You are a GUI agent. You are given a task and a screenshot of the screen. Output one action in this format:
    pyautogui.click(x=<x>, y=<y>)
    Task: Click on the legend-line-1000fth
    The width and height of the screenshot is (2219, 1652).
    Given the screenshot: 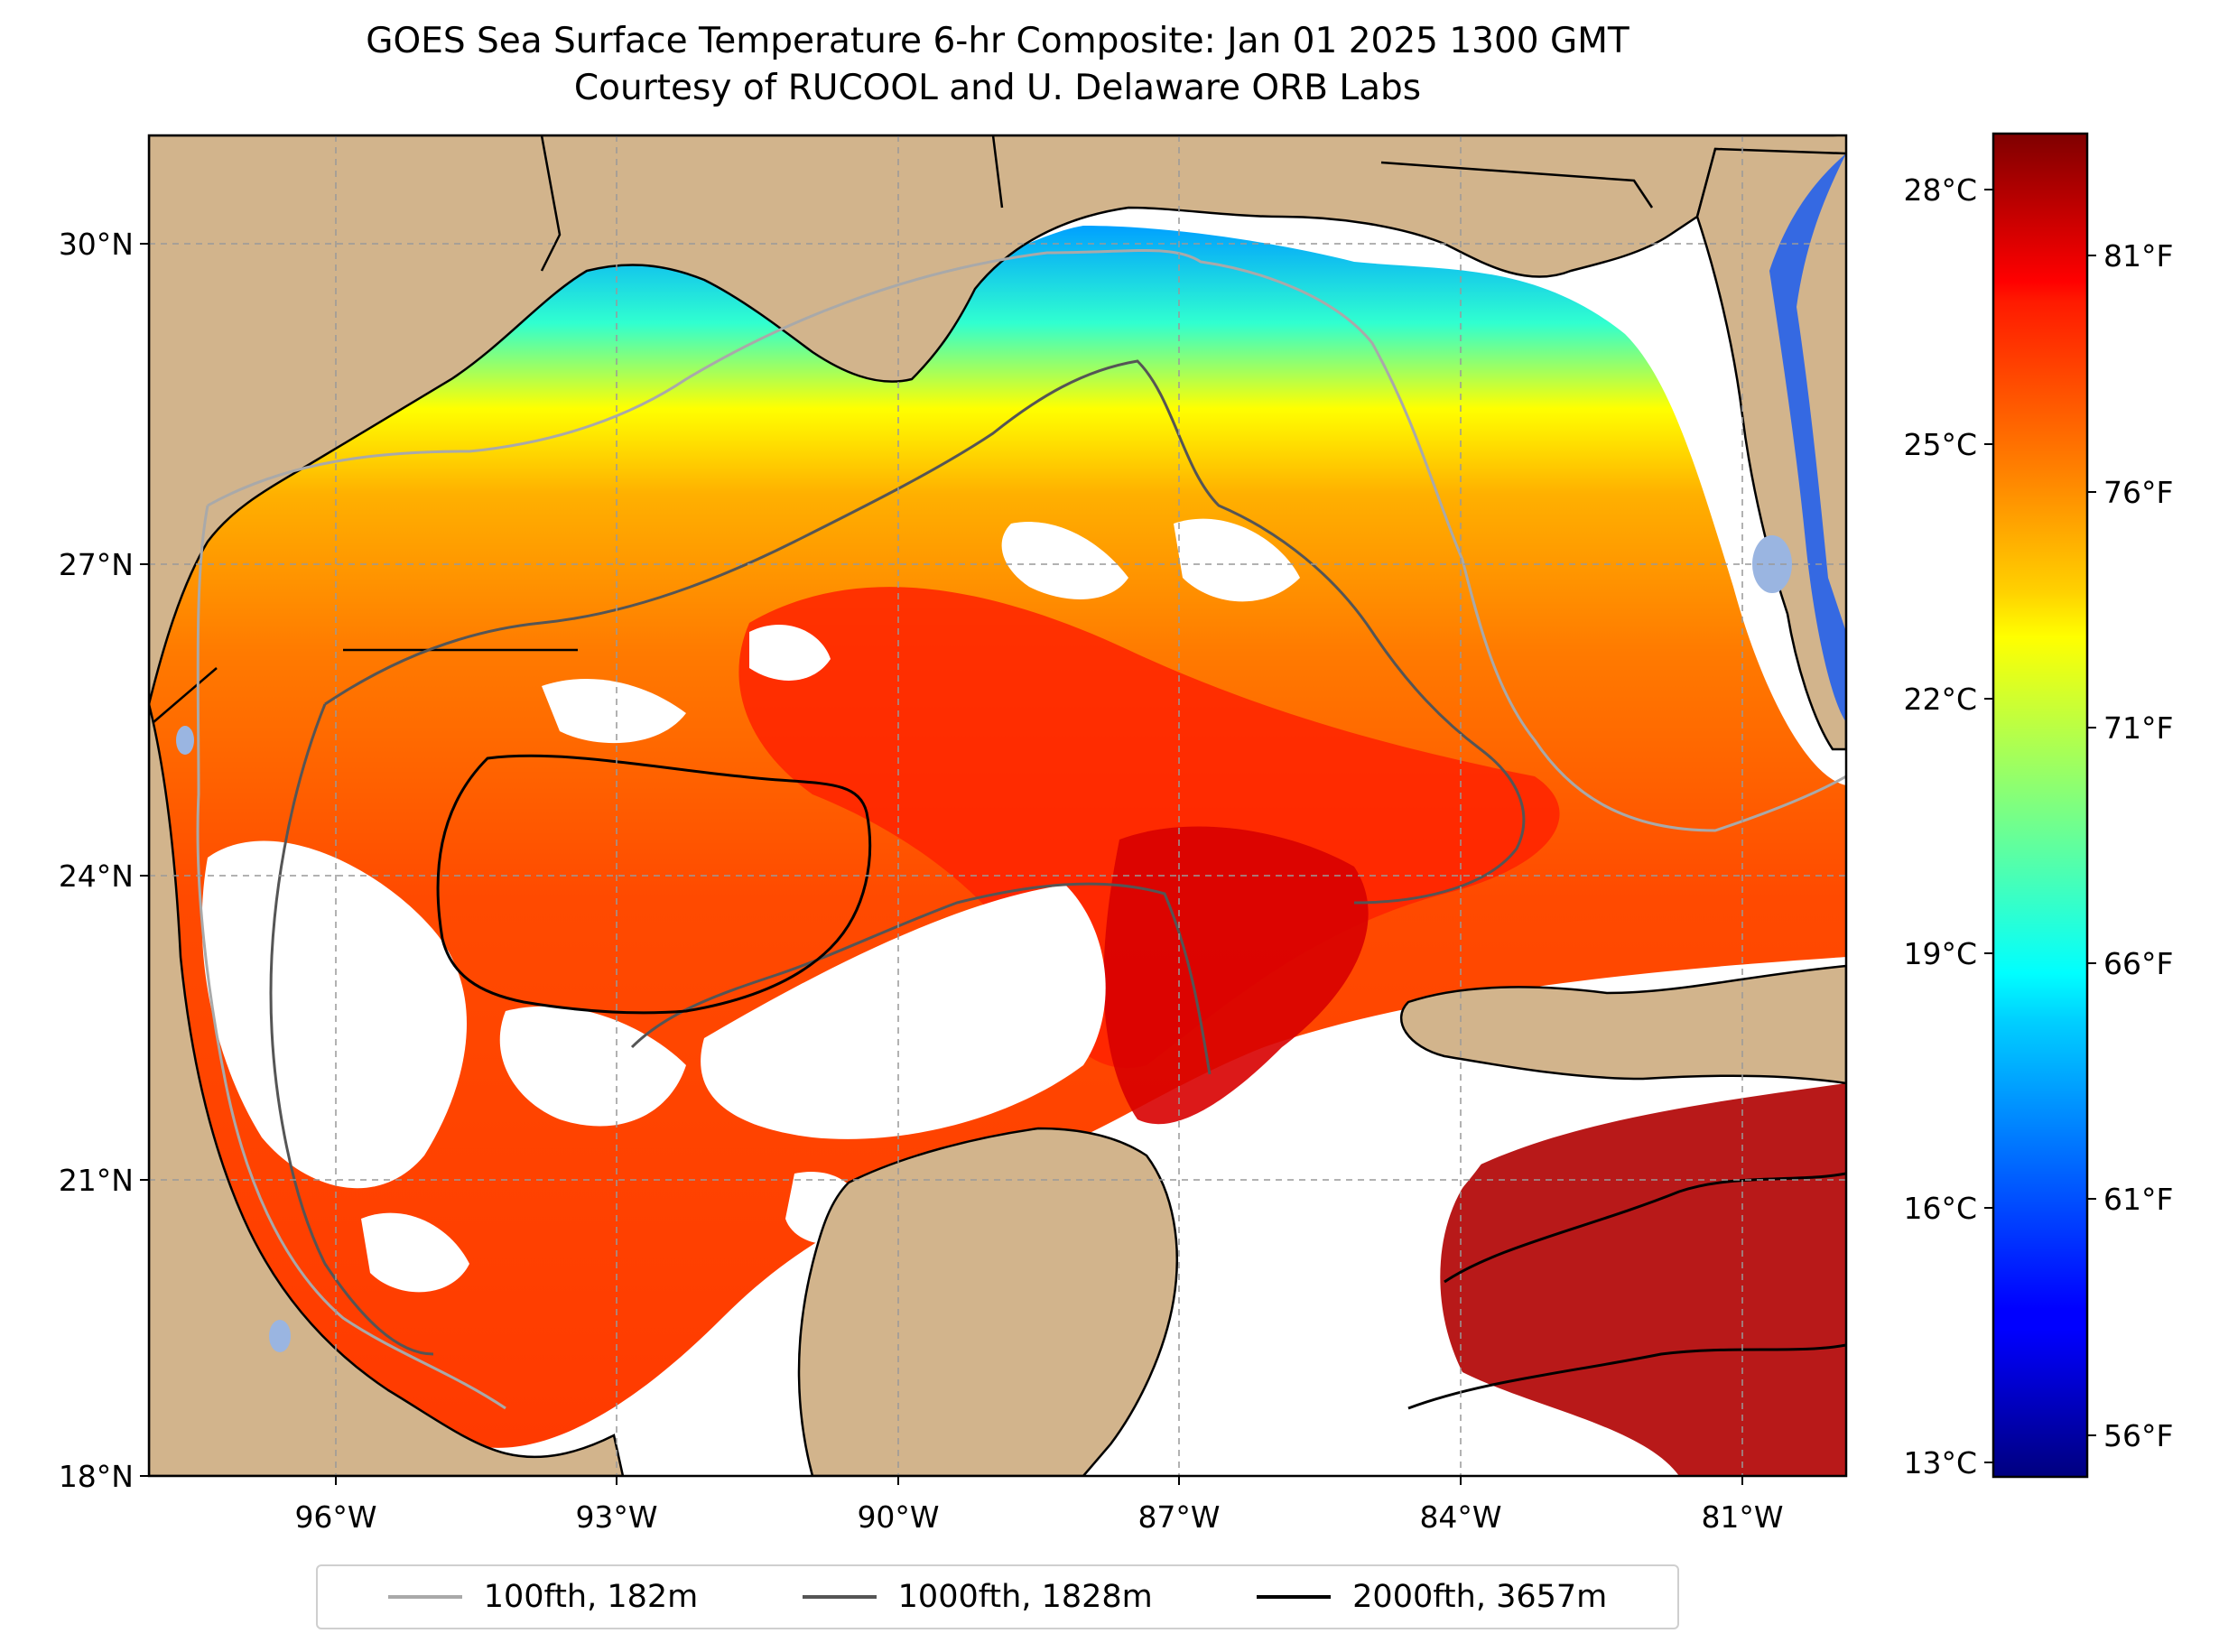 What is the action you would take?
    pyautogui.click(x=839, y=1597)
    